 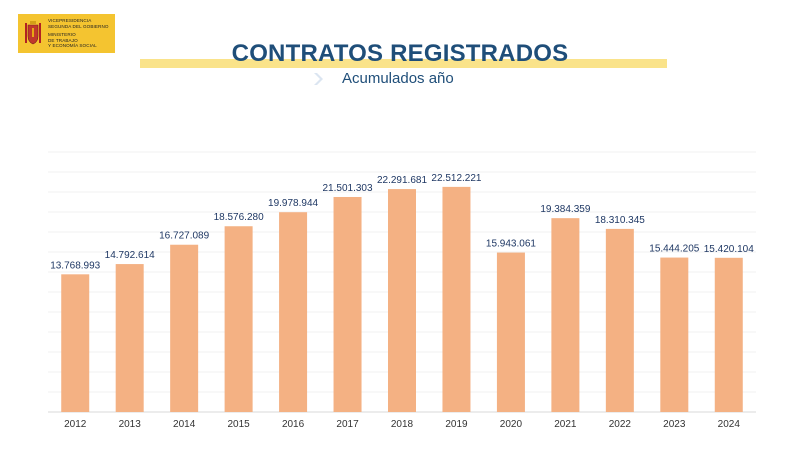 What do you see at coordinates (75, 265) in the screenshot?
I see `data-label: 13.768.993` at bounding box center [75, 265].